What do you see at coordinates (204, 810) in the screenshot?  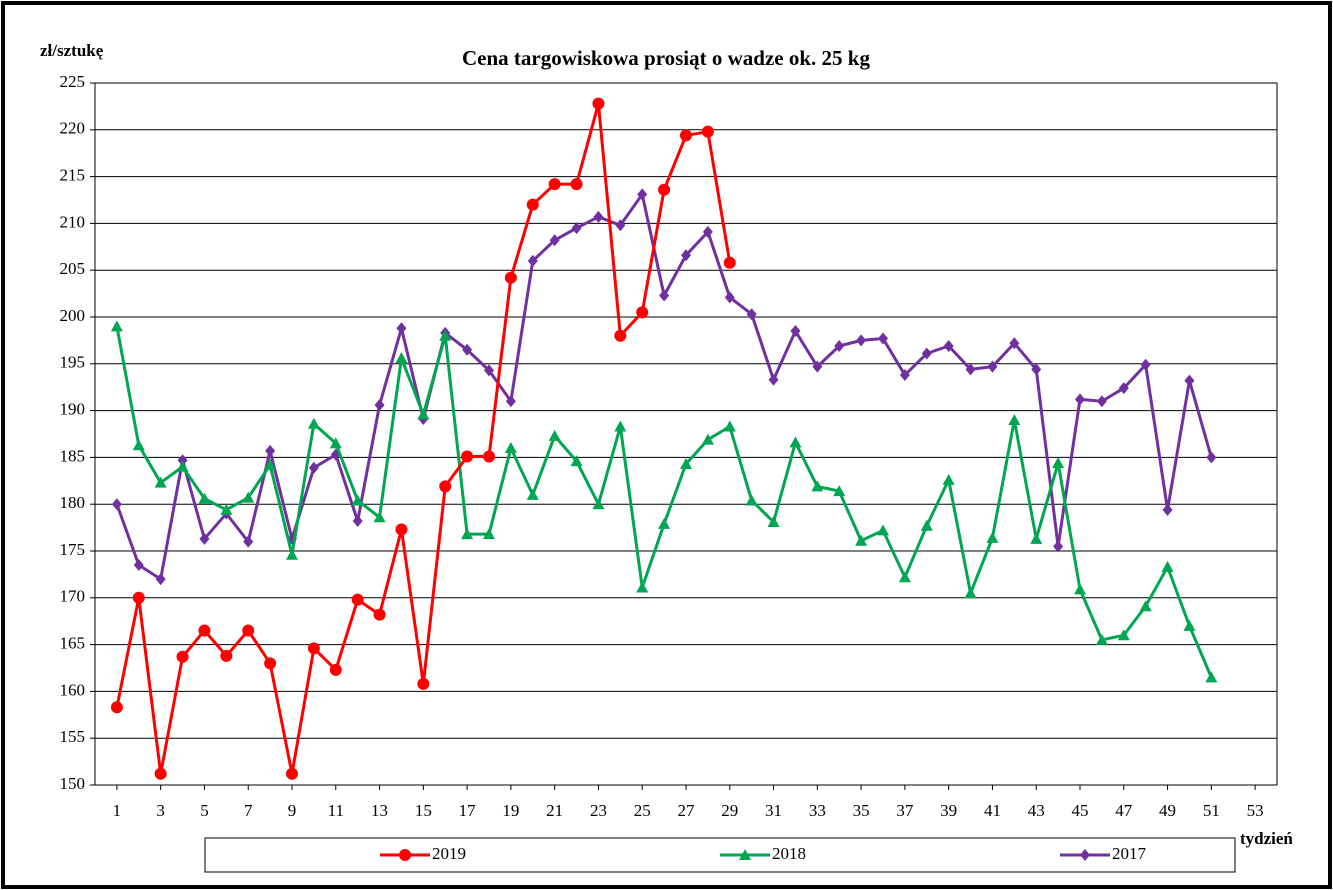 I see `x-tick-label: 5` at bounding box center [204, 810].